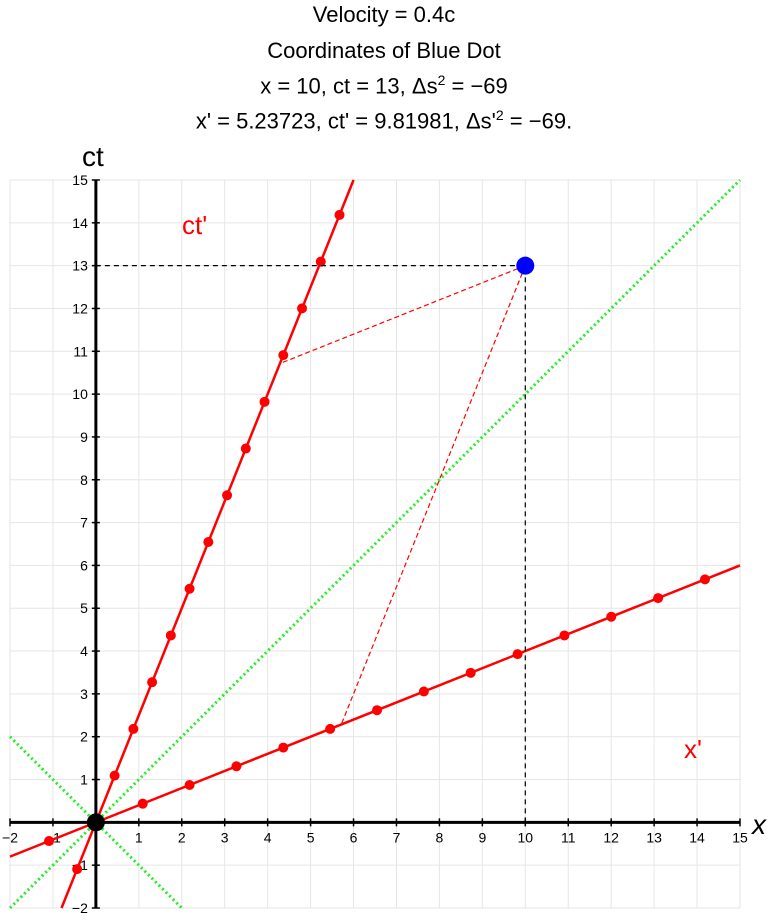 The width and height of the screenshot is (768, 920). What do you see at coordinates (440, 837) in the screenshot?
I see `x-tick-label: 8` at bounding box center [440, 837].